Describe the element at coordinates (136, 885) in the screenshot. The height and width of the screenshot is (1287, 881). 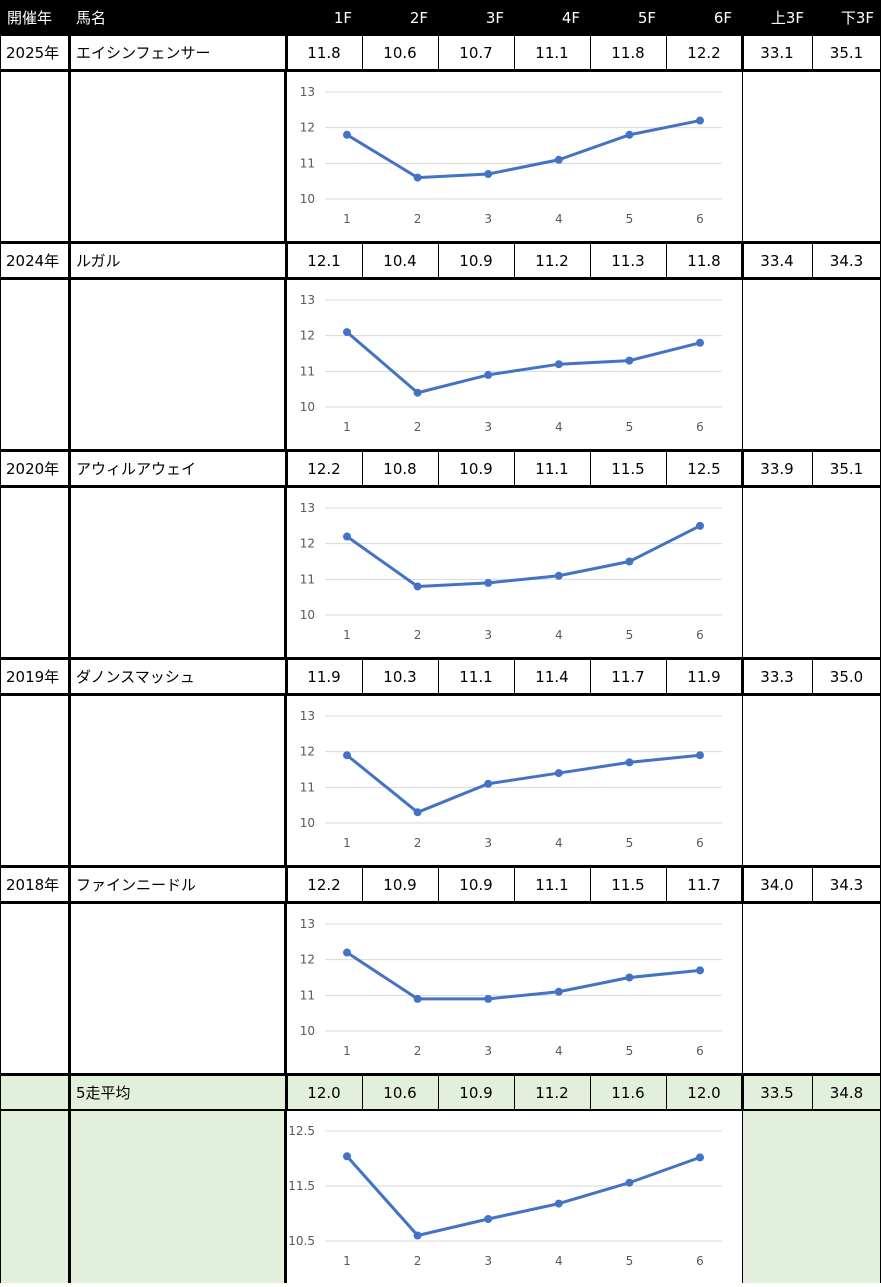
I see `horse-name: ファインニードル` at that location.